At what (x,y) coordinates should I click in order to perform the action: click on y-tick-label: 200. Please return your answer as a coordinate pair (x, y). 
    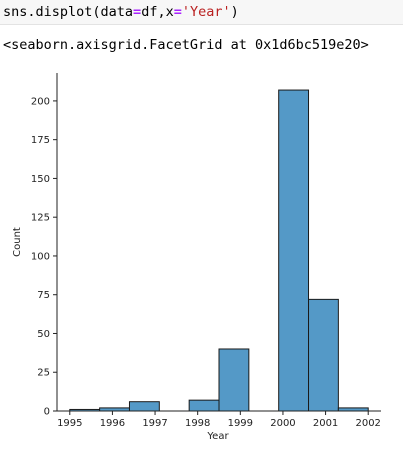
    Looking at the image, I should click on (40, 101).